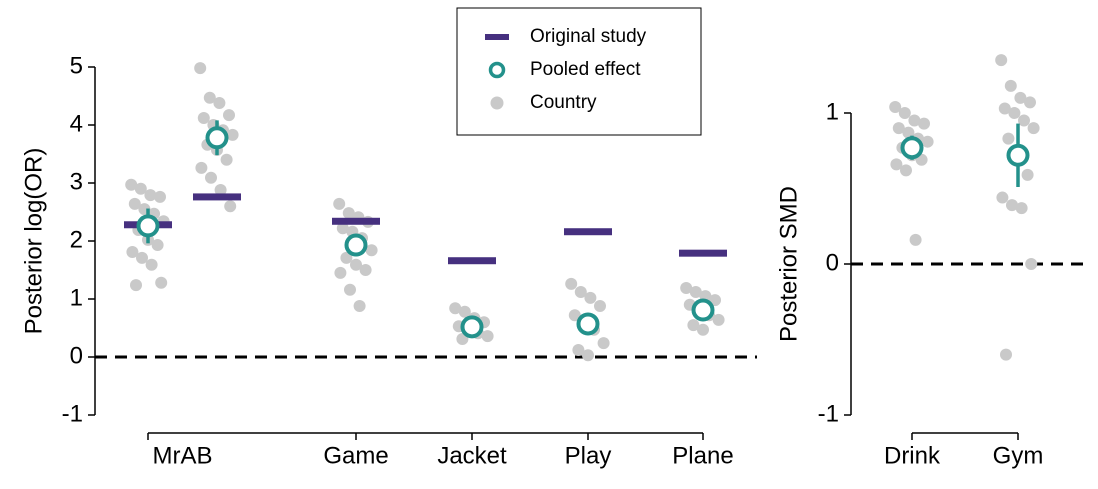 Image resolution: width=1098 pixels, height=489 pixels. What do you see at coordinates (183, 455) in the screenshot?
I see `x-tick-label: MrAB` at bounding box center [183, 455].